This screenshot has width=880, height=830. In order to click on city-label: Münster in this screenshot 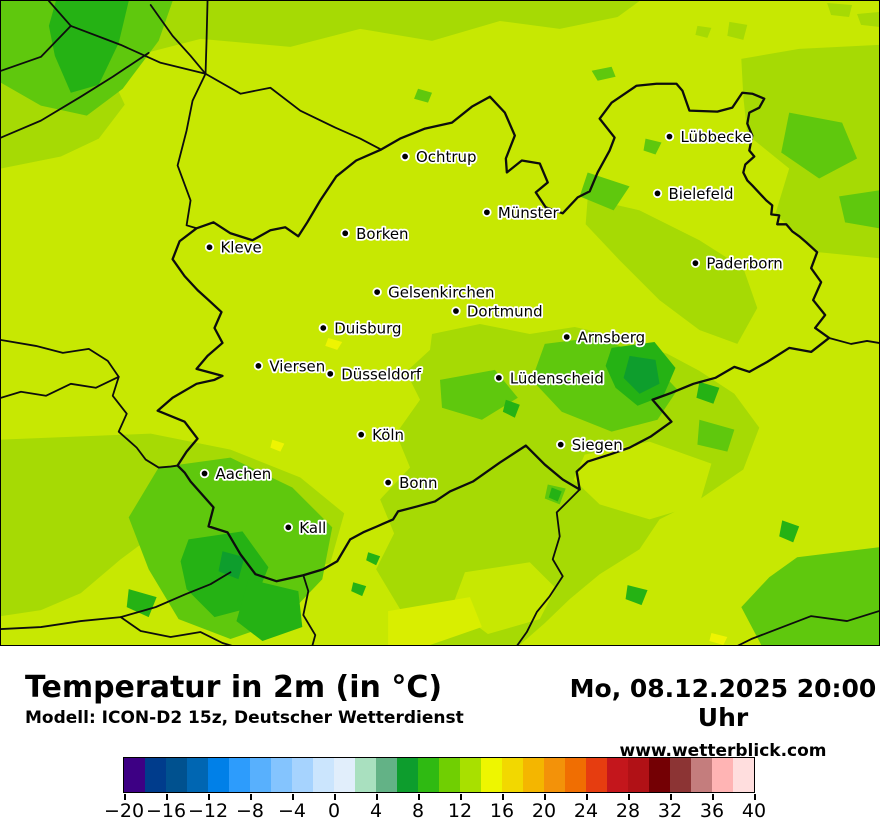, I will do `click(529, 213)`.